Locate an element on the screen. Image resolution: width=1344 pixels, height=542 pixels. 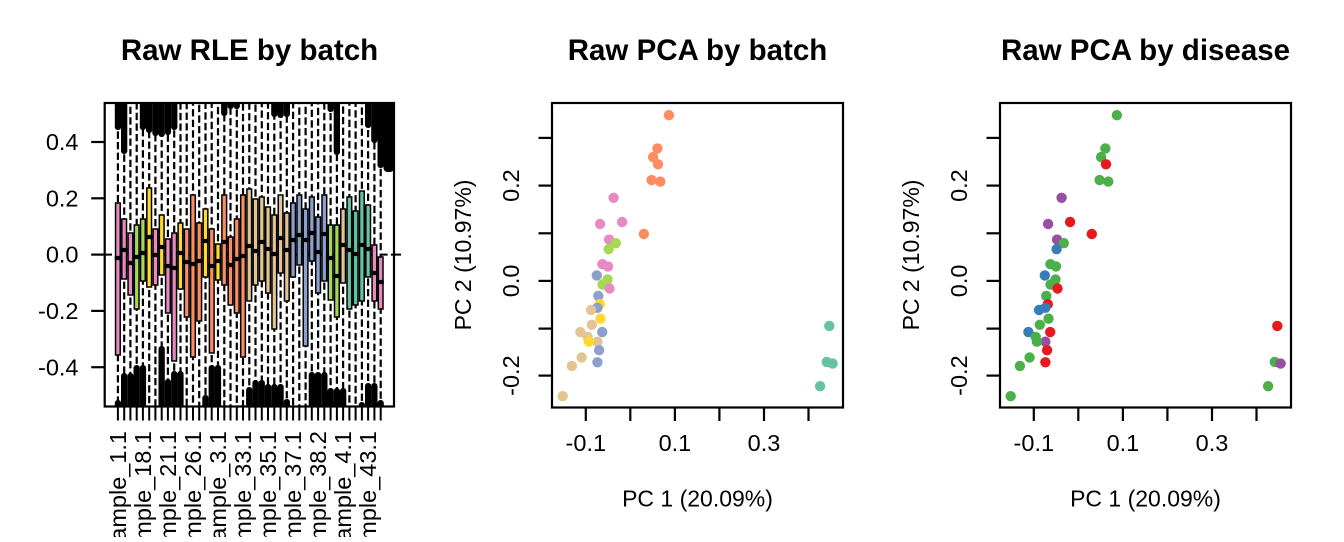
svg-text: Sample_26.1 is located at coordinates (193, 484).